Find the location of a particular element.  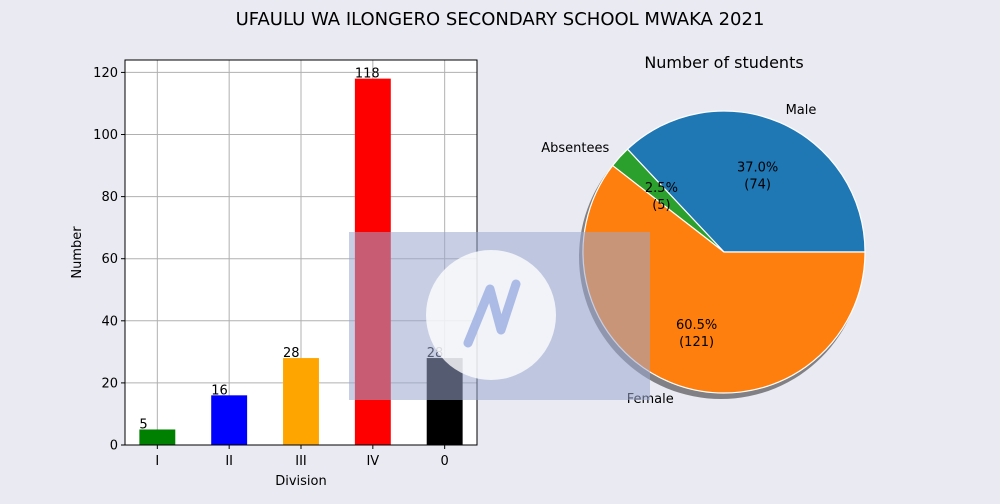

y-axis-ticks: 0 20 40 60 80 100 120 is located at coordinates (109, 260).